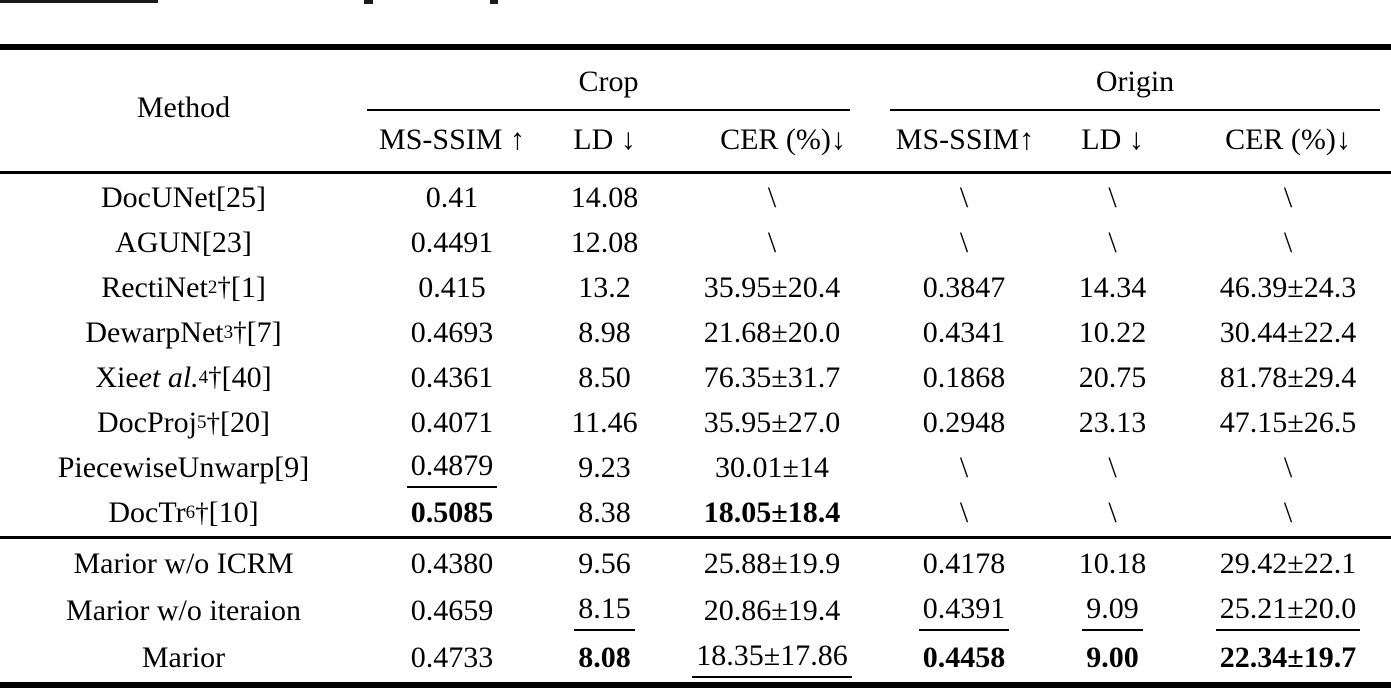 Image resolution: width=1391 pixels, height=689 pixels. I want to click on cell-value: 20.75, so click(1112, 377).